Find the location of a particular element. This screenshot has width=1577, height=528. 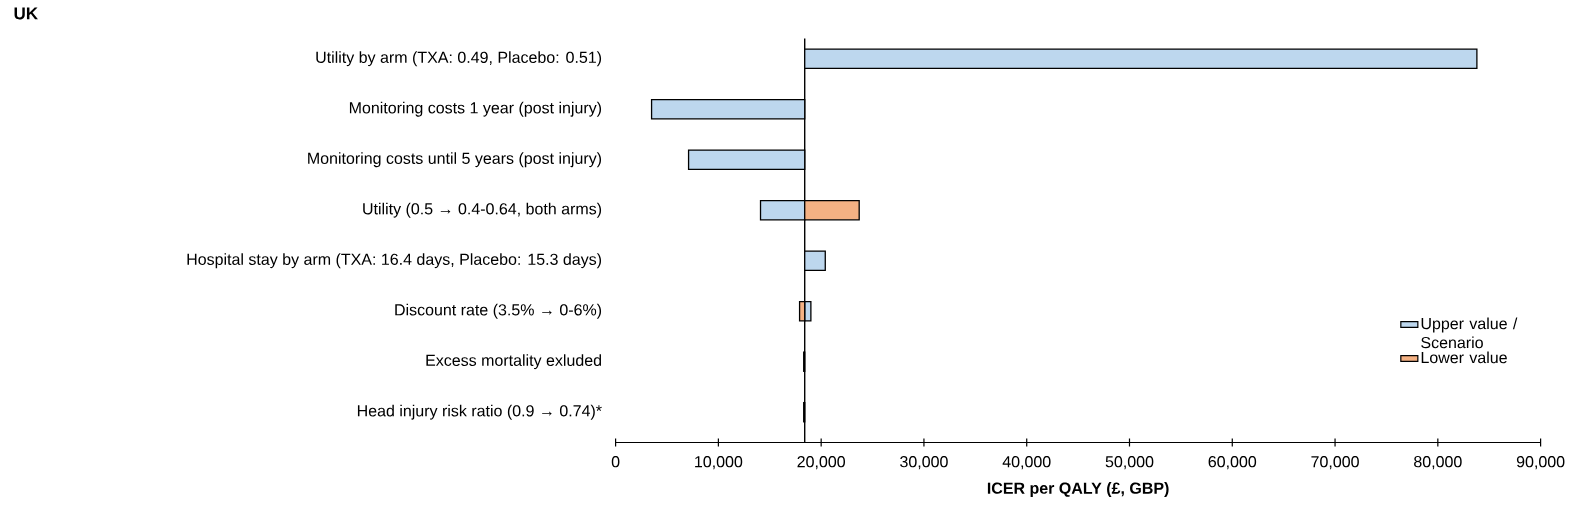

text: UK is located at coordinates (26, 13).